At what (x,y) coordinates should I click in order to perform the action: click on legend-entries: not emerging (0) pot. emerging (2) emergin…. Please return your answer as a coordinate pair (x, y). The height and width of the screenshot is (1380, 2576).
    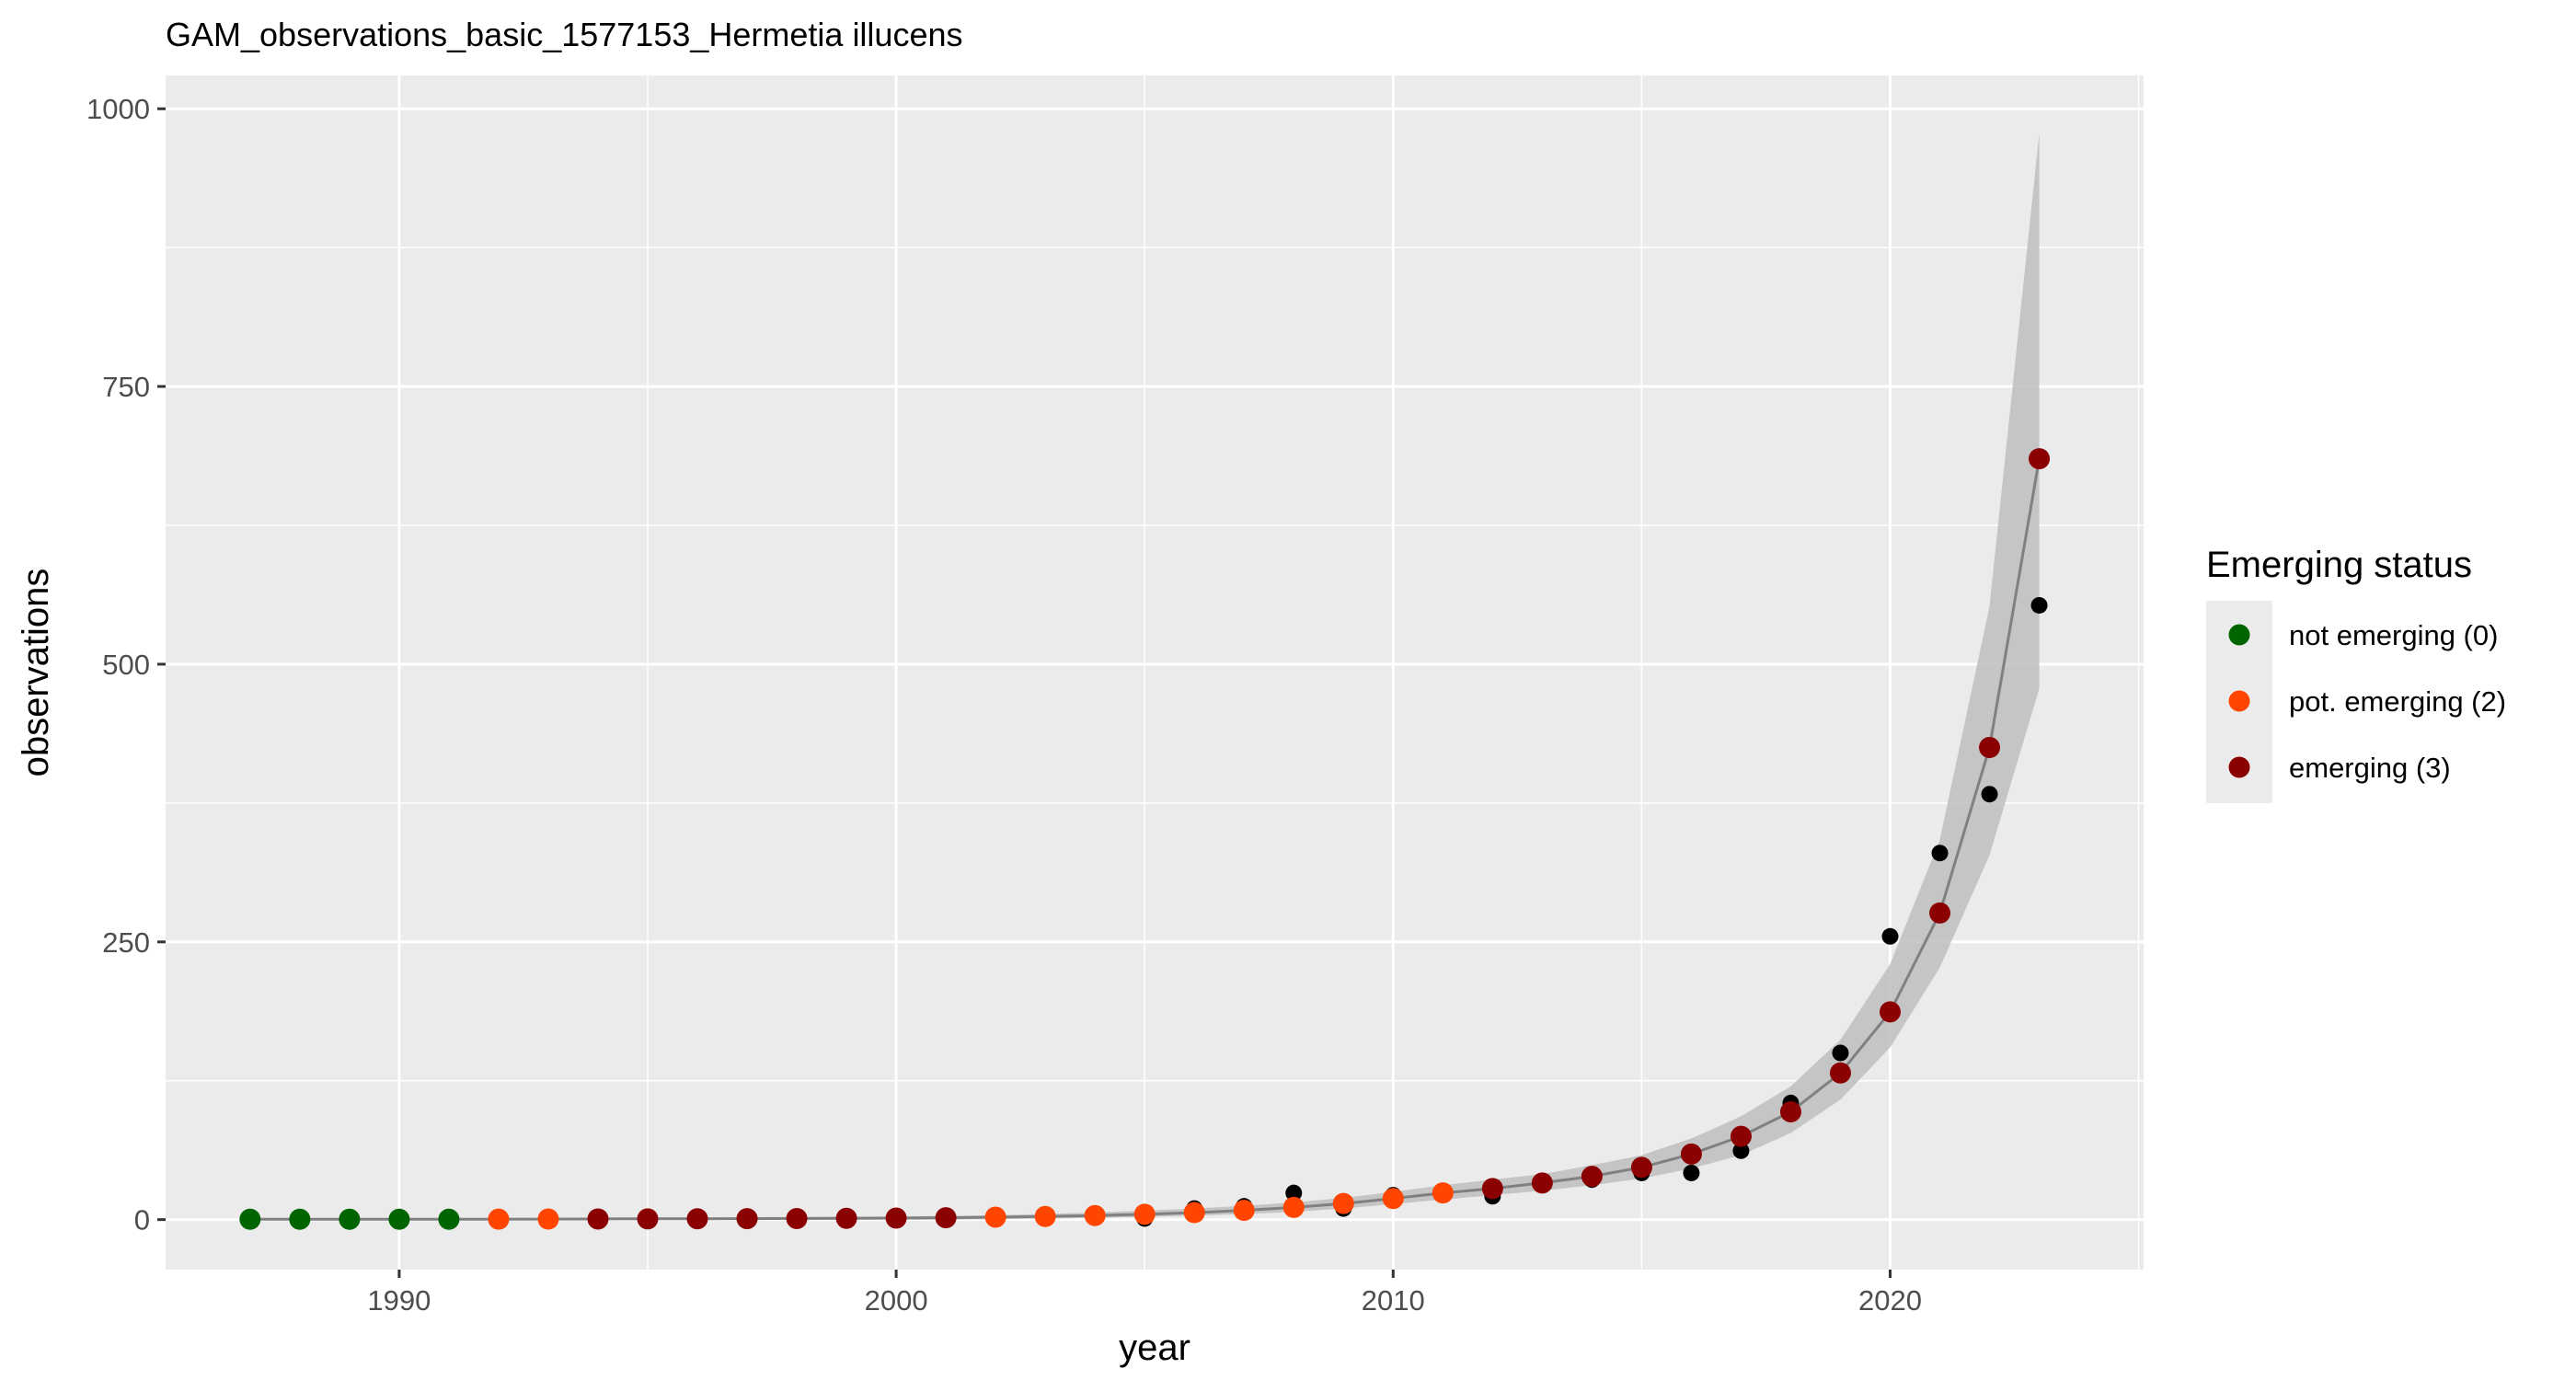
    Looking at the image, I should click on (2367, 701).